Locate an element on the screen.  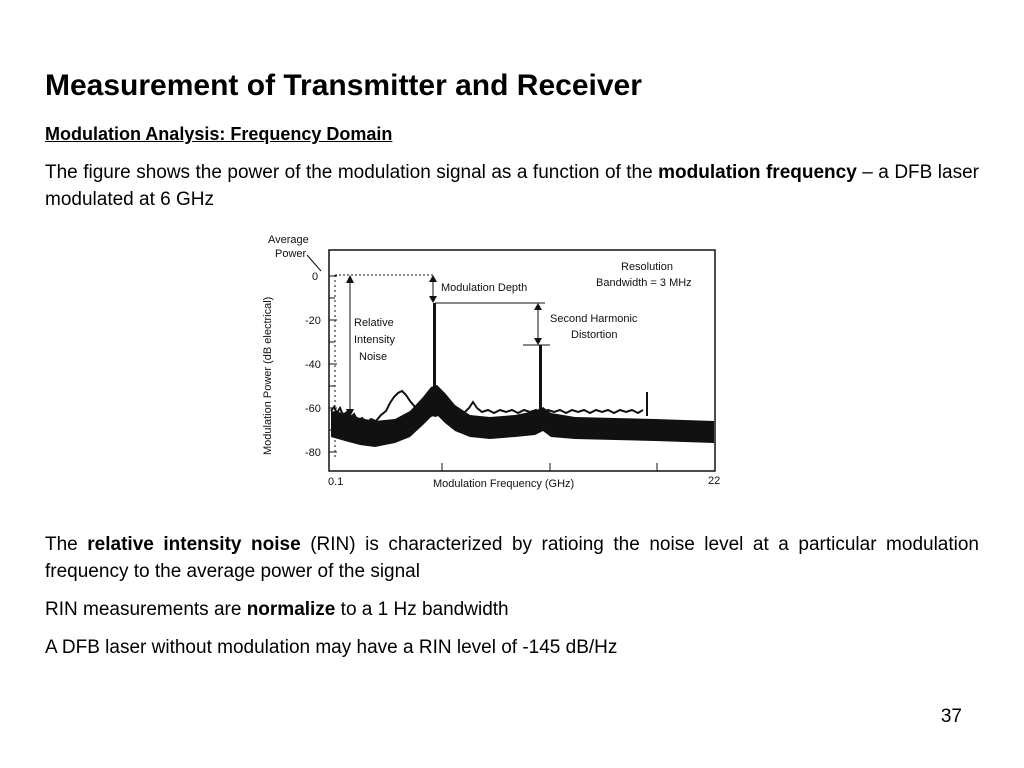
x-end-label: 22 is located at coordinates (714, 481).